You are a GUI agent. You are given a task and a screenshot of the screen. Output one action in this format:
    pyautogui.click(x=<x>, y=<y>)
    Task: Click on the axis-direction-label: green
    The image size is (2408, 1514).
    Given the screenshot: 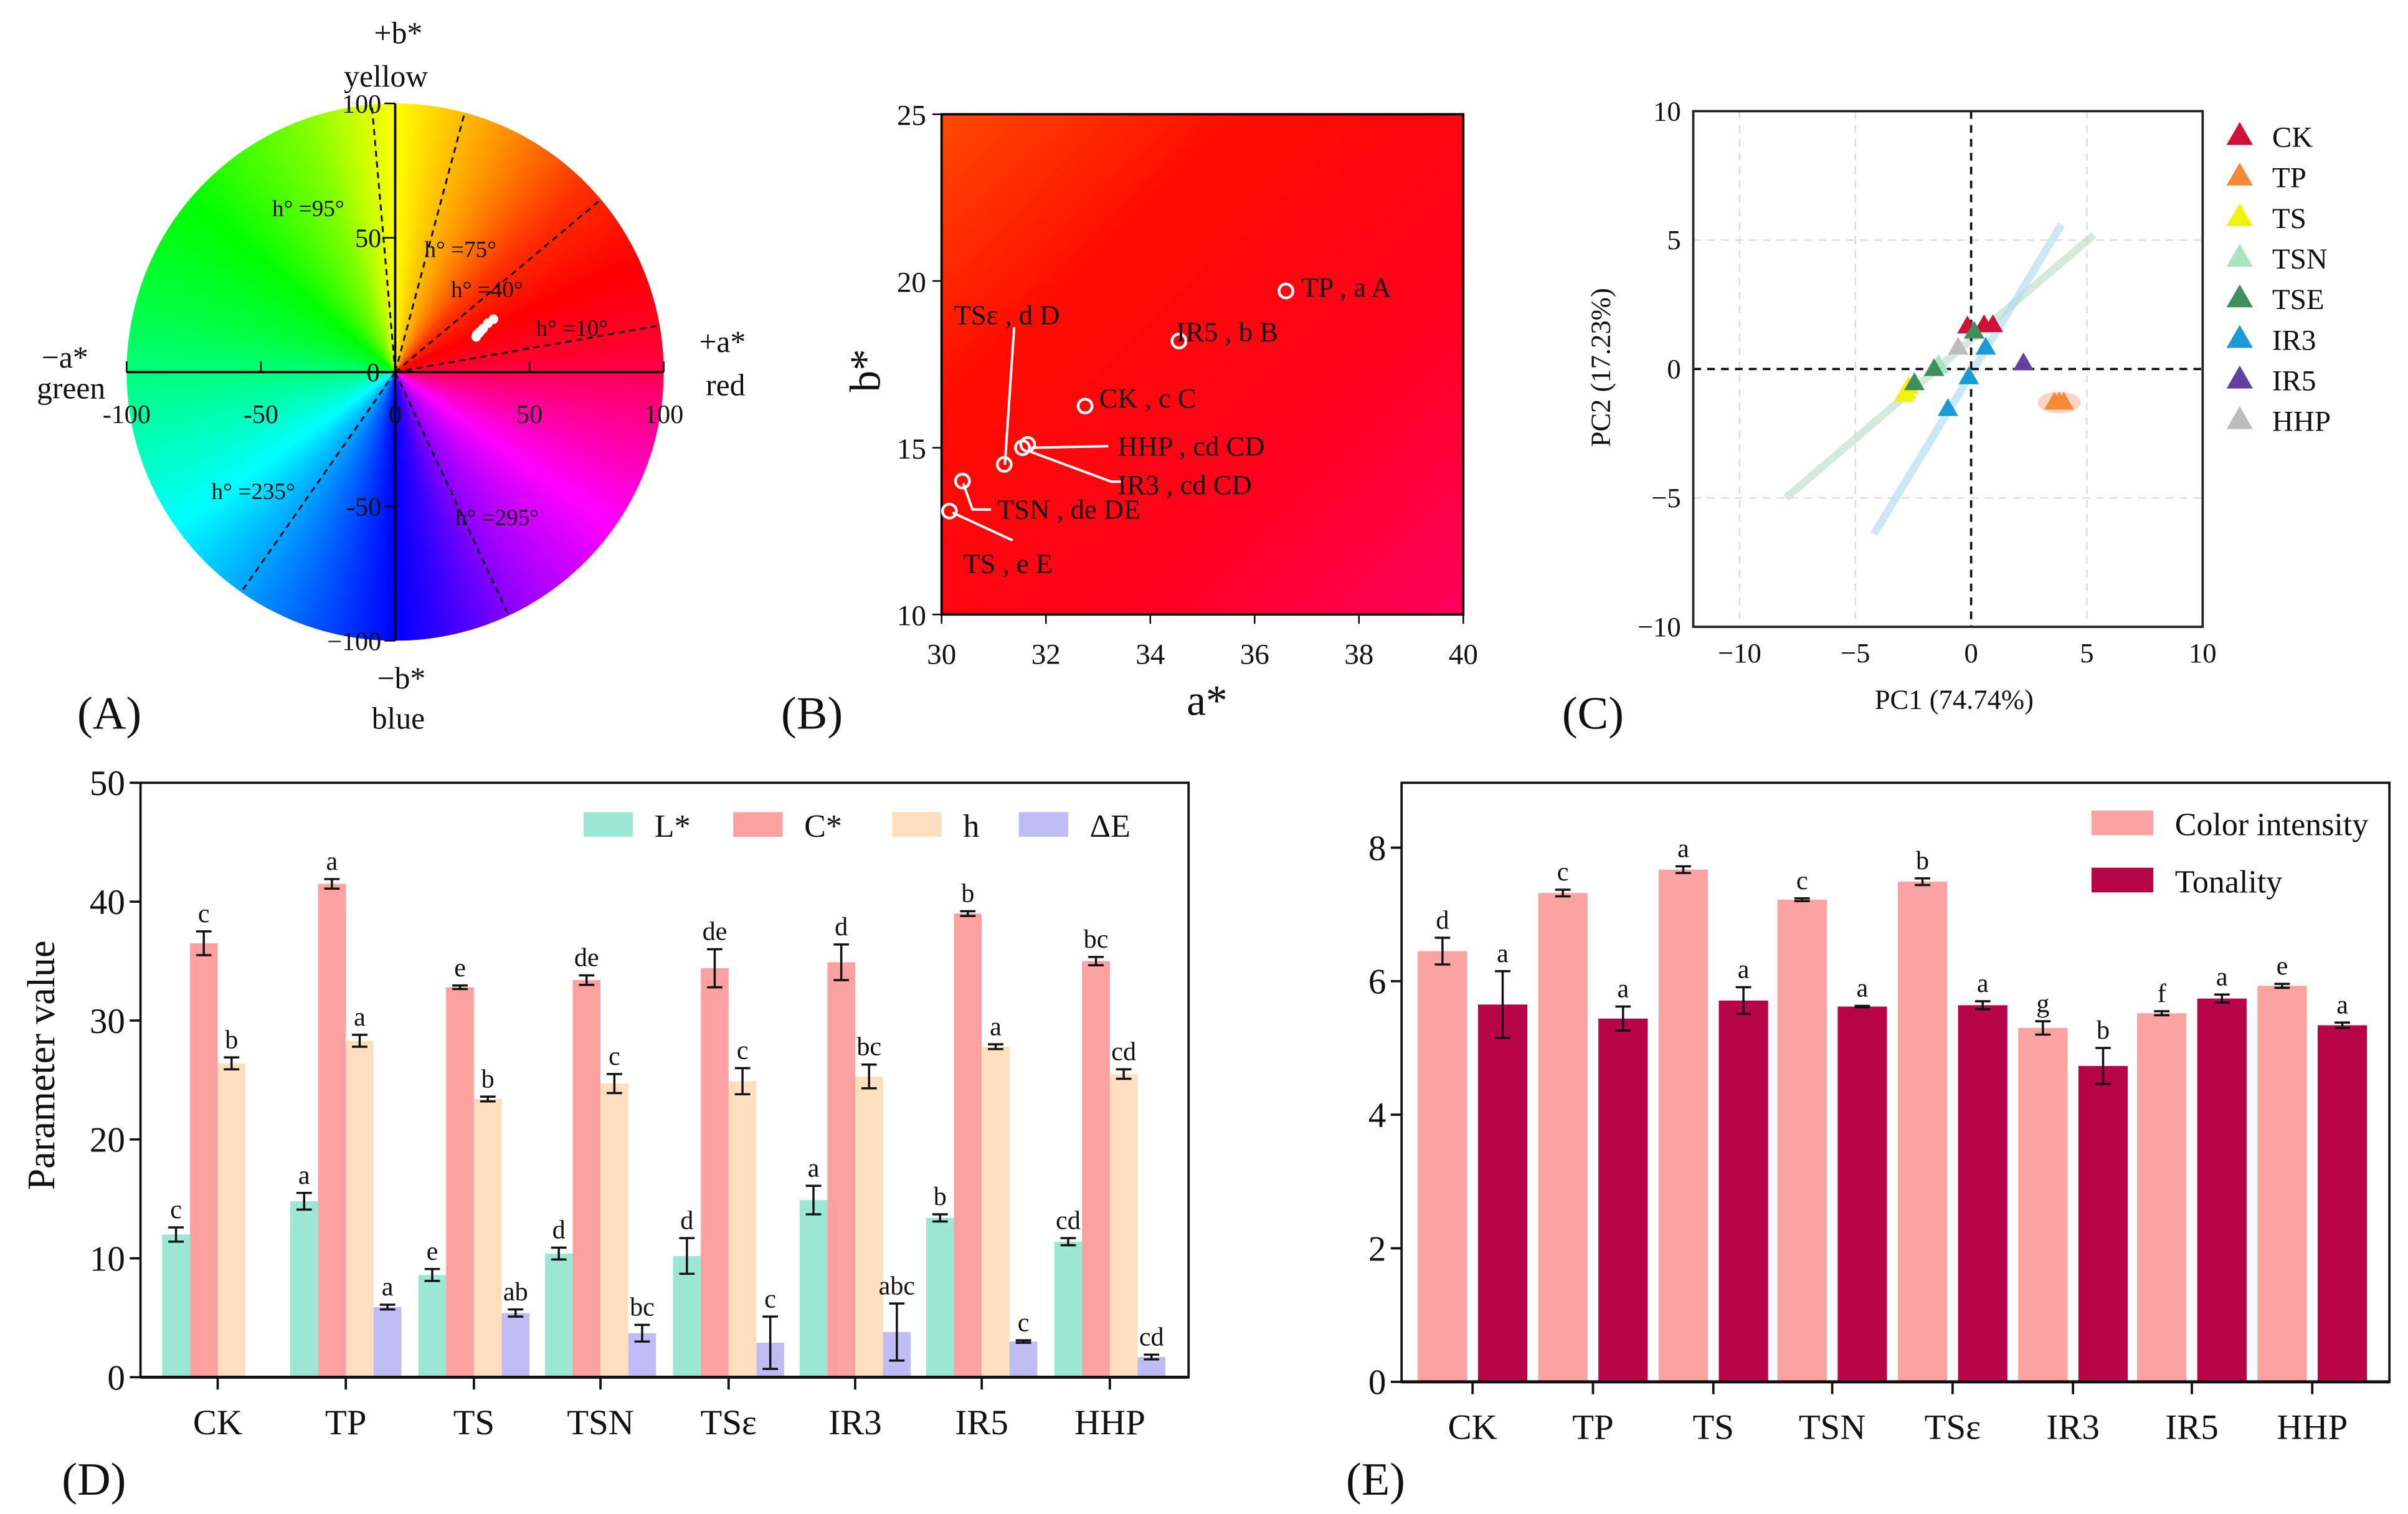 What is the action you would take?
    pyautogui.click(x=71, y=388)
    